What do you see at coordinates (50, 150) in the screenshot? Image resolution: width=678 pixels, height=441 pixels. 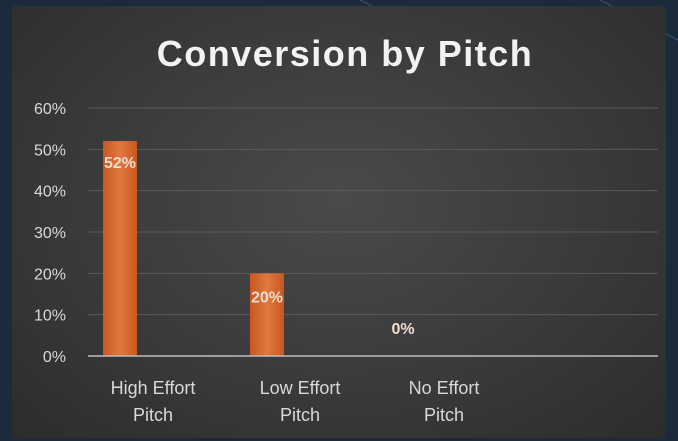 I see `y-tick-label: 50%` at bounding box center [50, 150].